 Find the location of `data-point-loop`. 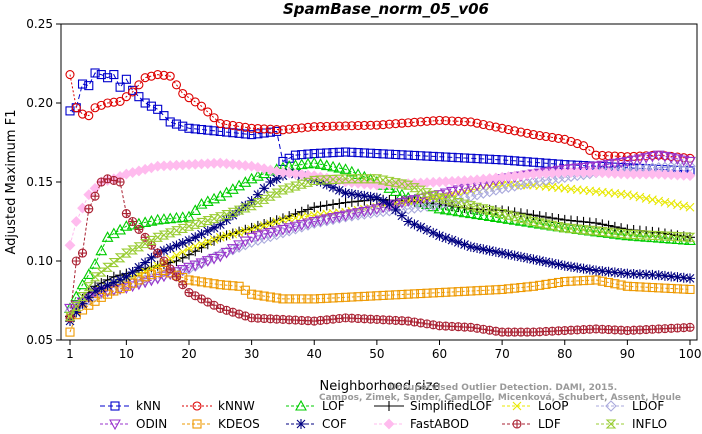

data-point-loop is located at coordinates (270, 224).